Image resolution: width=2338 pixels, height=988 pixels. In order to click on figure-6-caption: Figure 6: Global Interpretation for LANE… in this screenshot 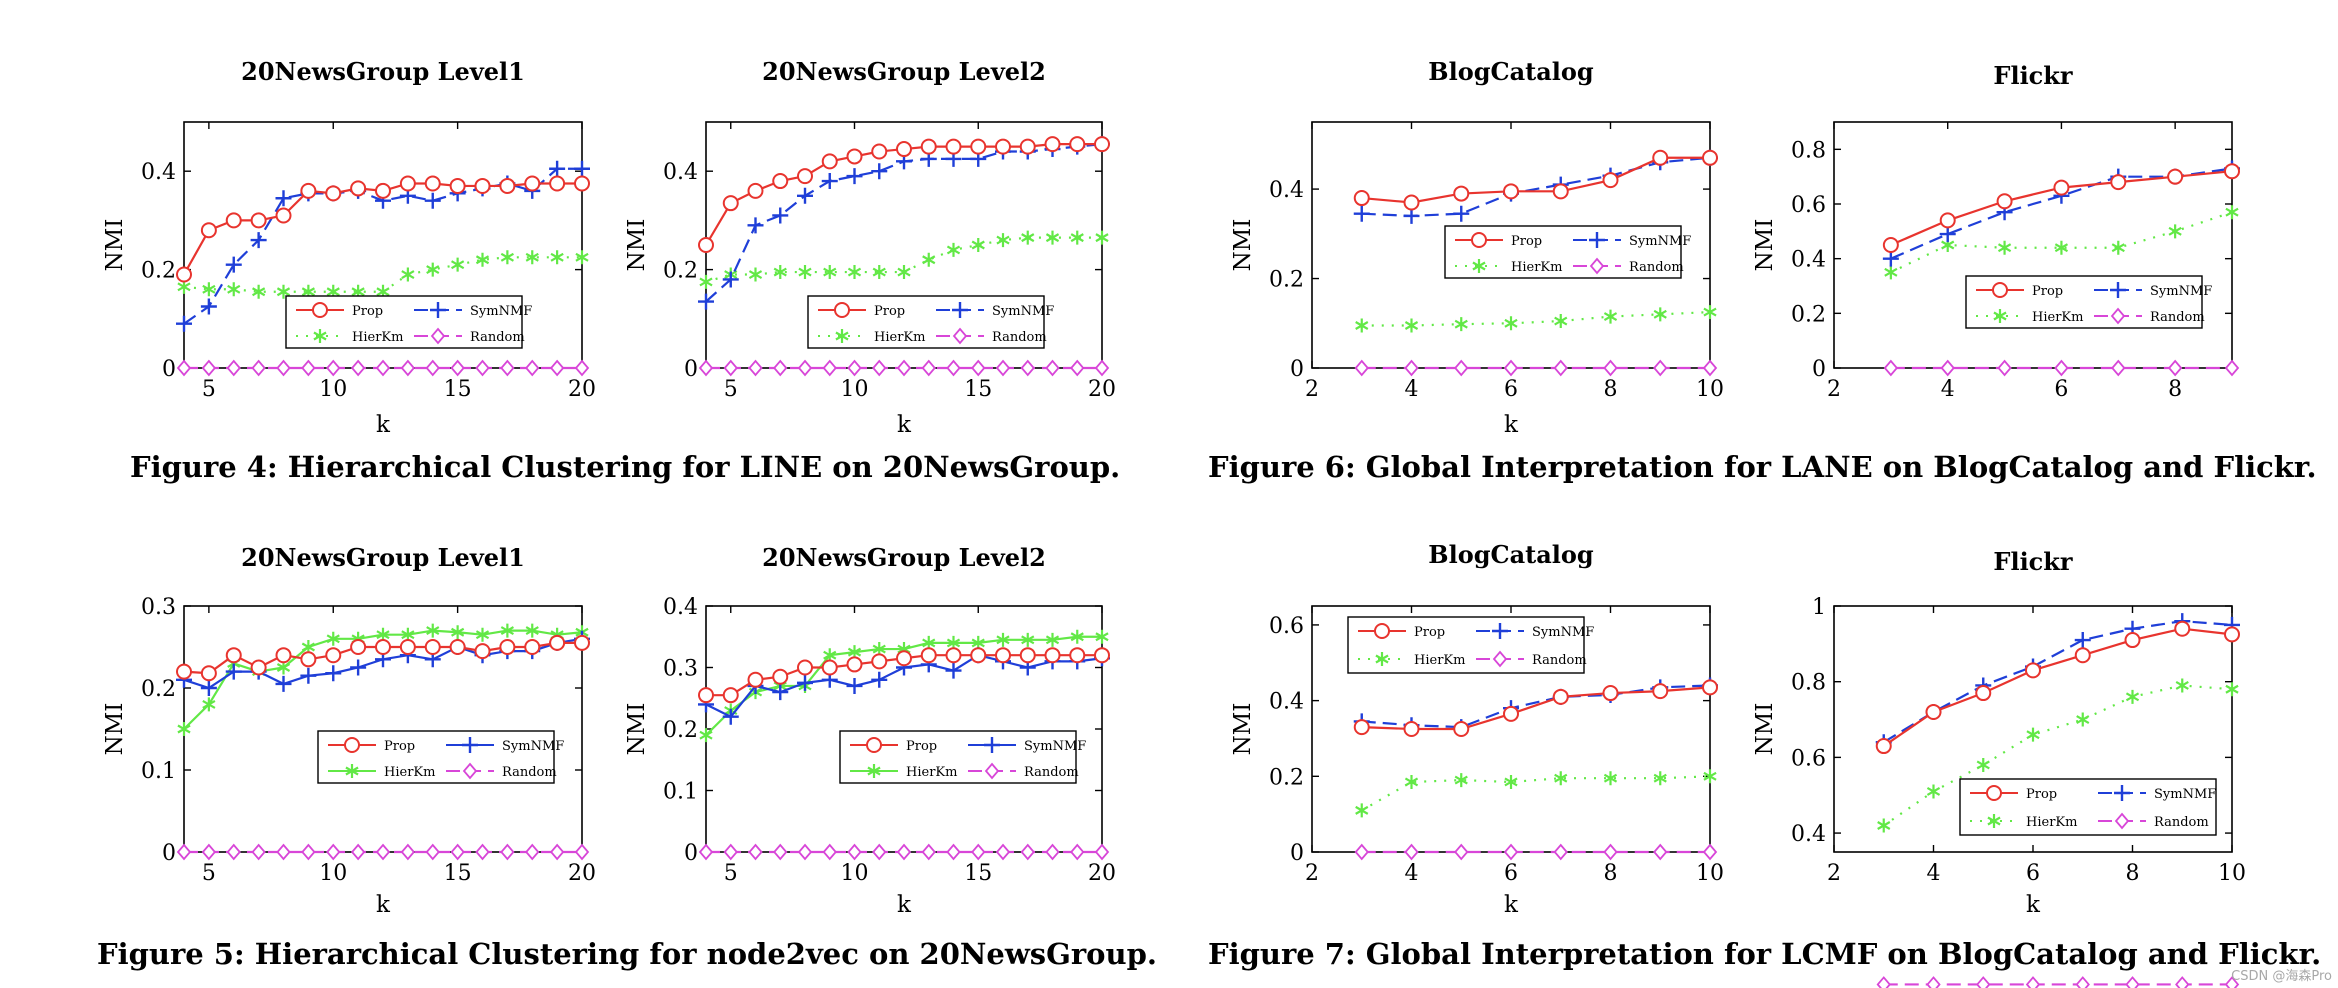, I will do `click(1762, 467)`.